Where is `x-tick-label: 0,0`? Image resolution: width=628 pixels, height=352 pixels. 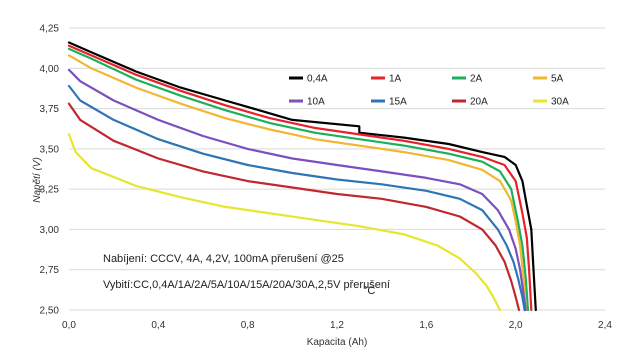 x-tick-label: 0,0 is located at coordinates (69, 325).